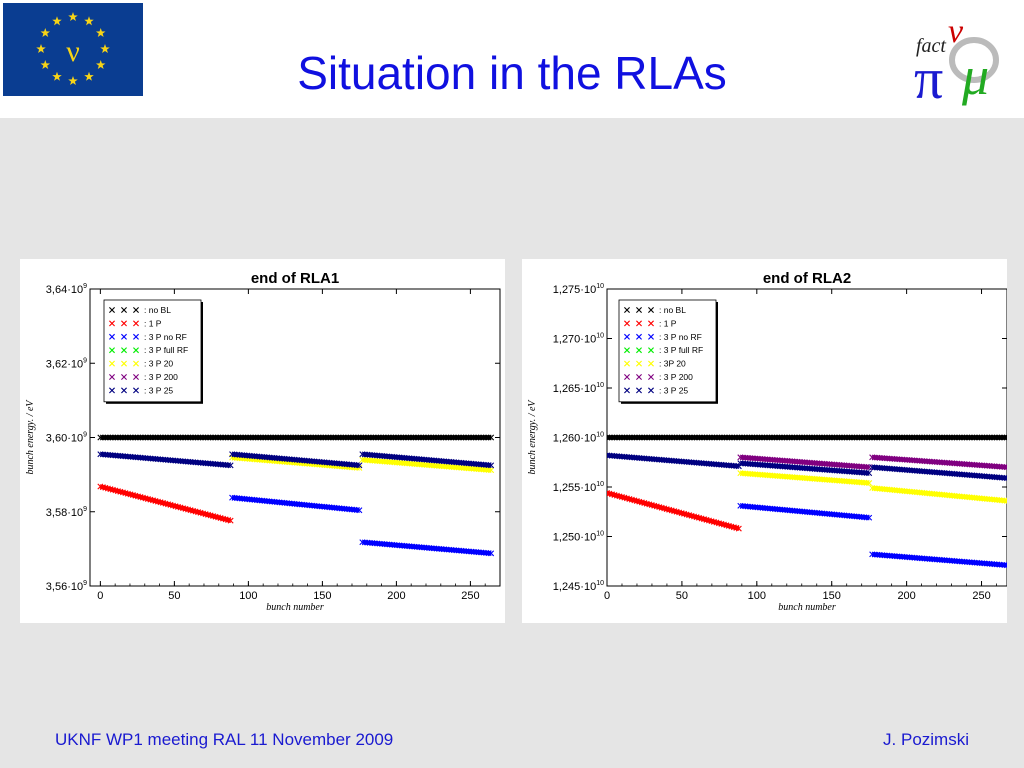  What do you see at coordinates (807, 278) in the screenshot?
I see `chart-title: end of RLA2` at bounding box center [807, 278].